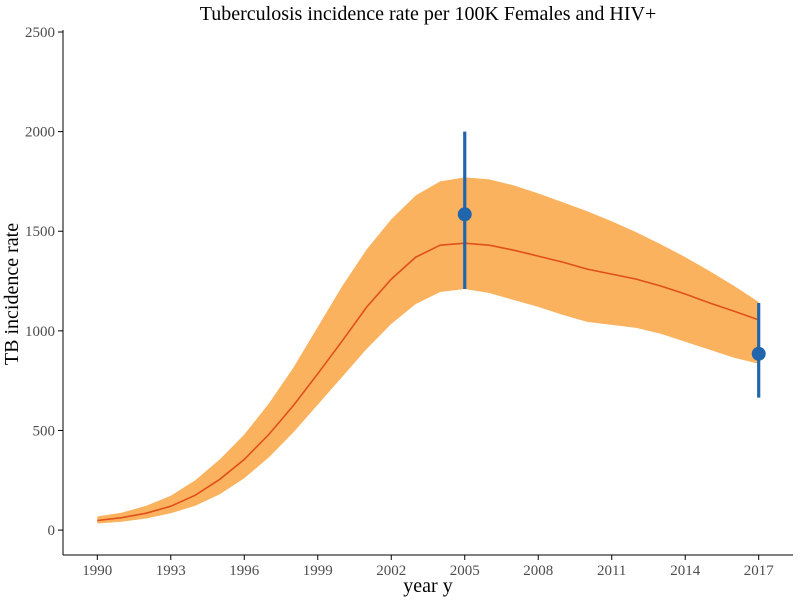  I want to click on x-tick-label: 2011, so click(611, 571).